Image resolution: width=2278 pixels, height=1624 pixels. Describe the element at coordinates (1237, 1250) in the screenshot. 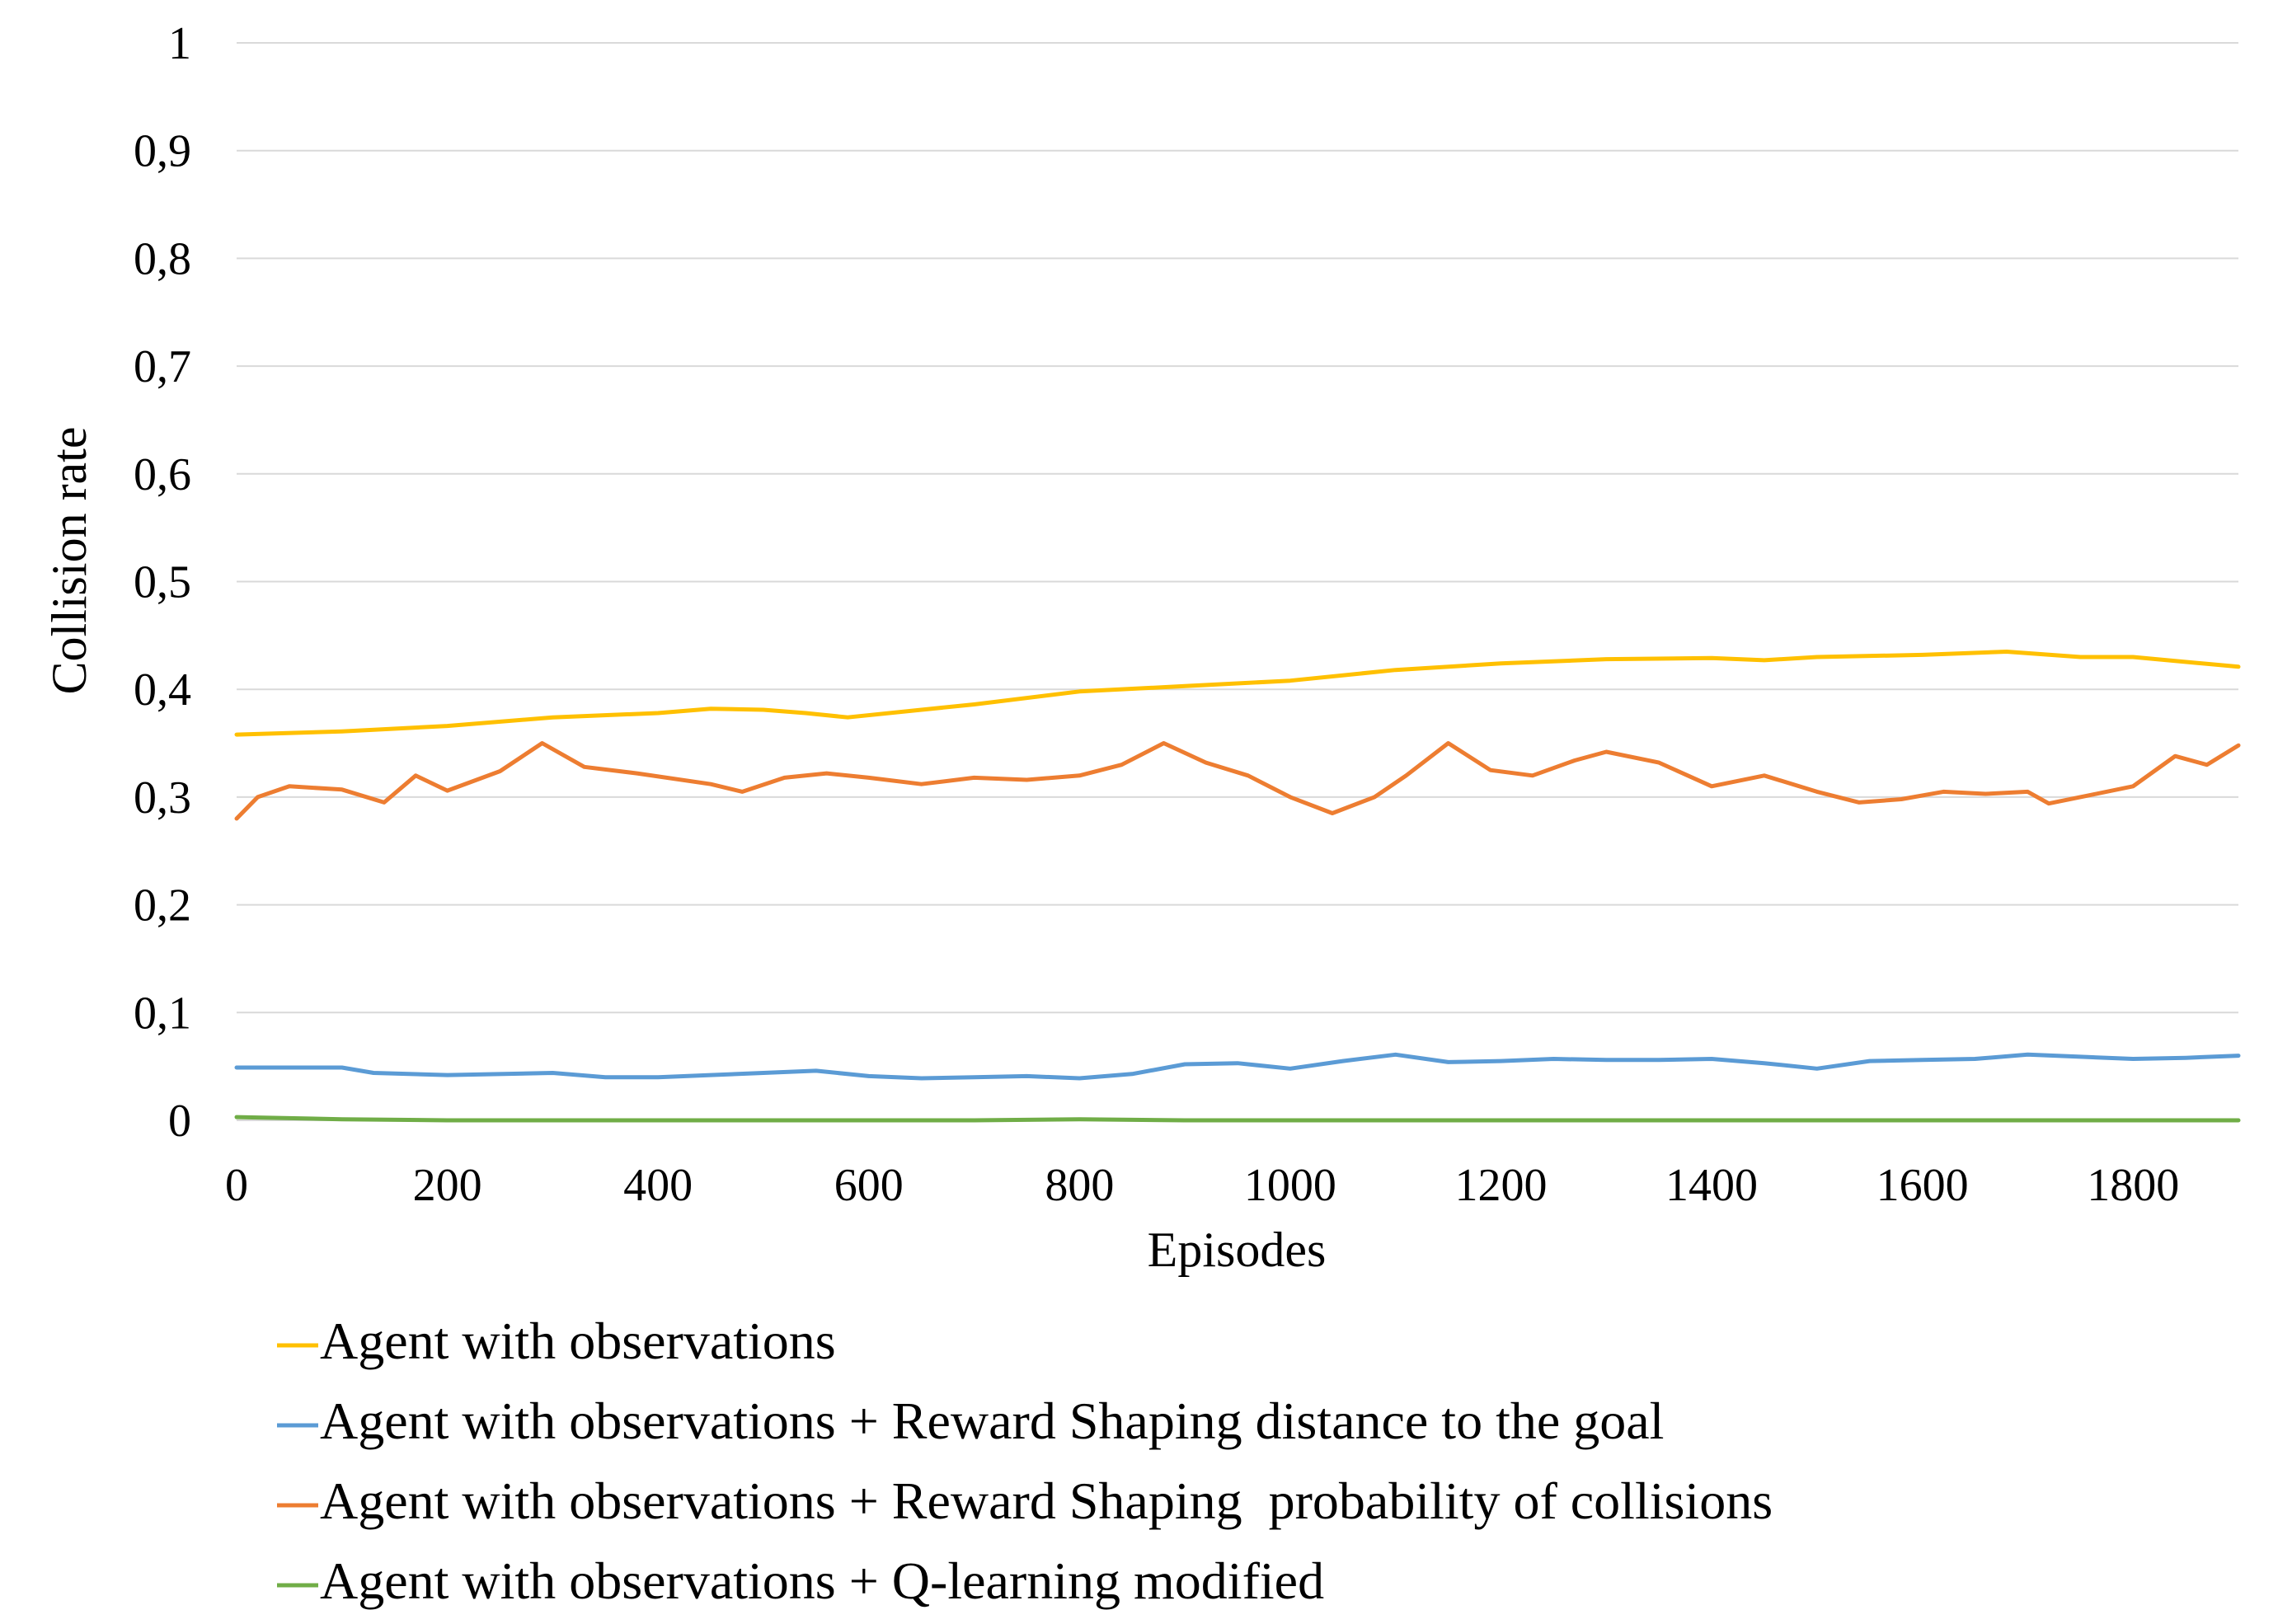

I see `x-axis-title: Episodes` at that location.